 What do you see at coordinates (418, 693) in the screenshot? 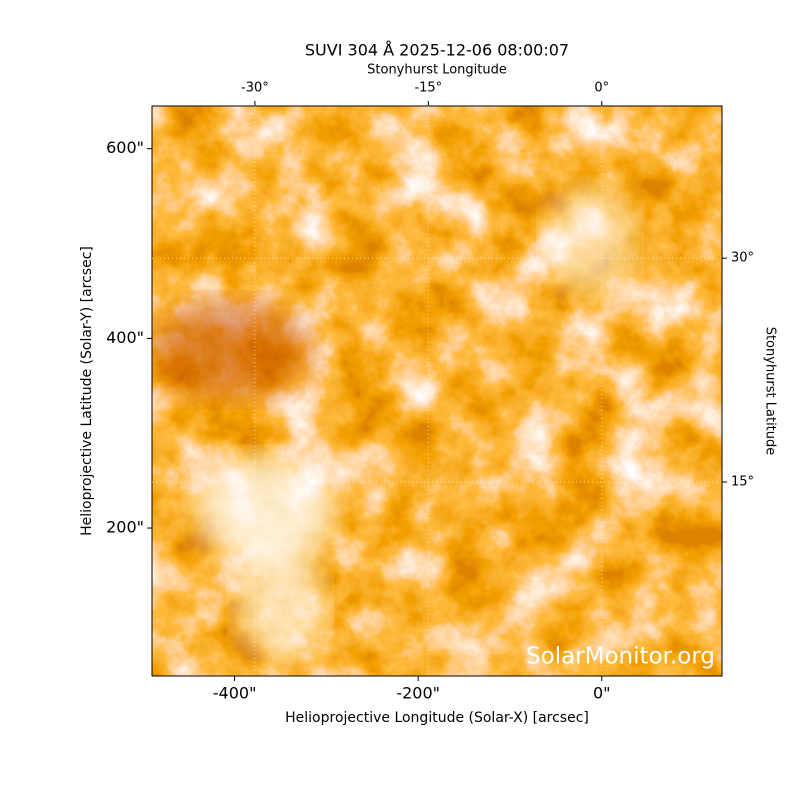
I see `x-tick-label: -200"` at bounding box center [418, 693].